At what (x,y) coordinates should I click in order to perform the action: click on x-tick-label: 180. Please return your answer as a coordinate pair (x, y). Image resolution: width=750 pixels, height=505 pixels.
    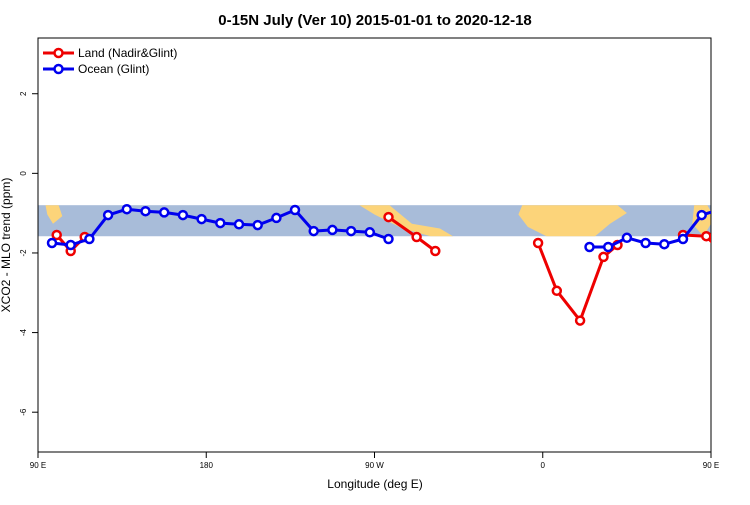
    Looking at the image, I should click on (207, 465).